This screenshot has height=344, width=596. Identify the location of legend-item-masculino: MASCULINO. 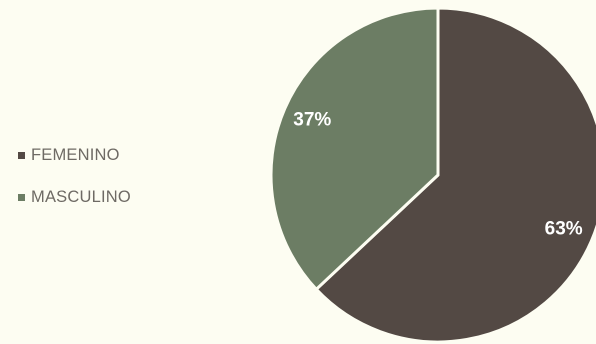
(74, 197).